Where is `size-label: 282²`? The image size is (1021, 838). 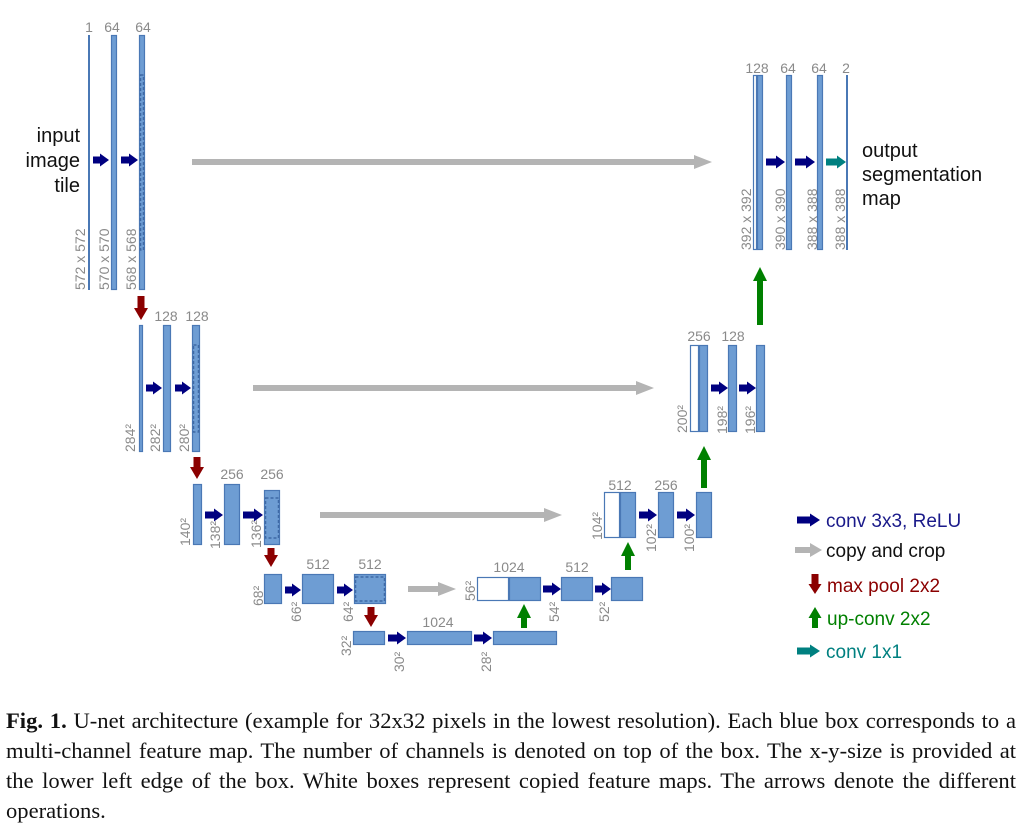
size-label: 282² is located at coordinates (155, 438).